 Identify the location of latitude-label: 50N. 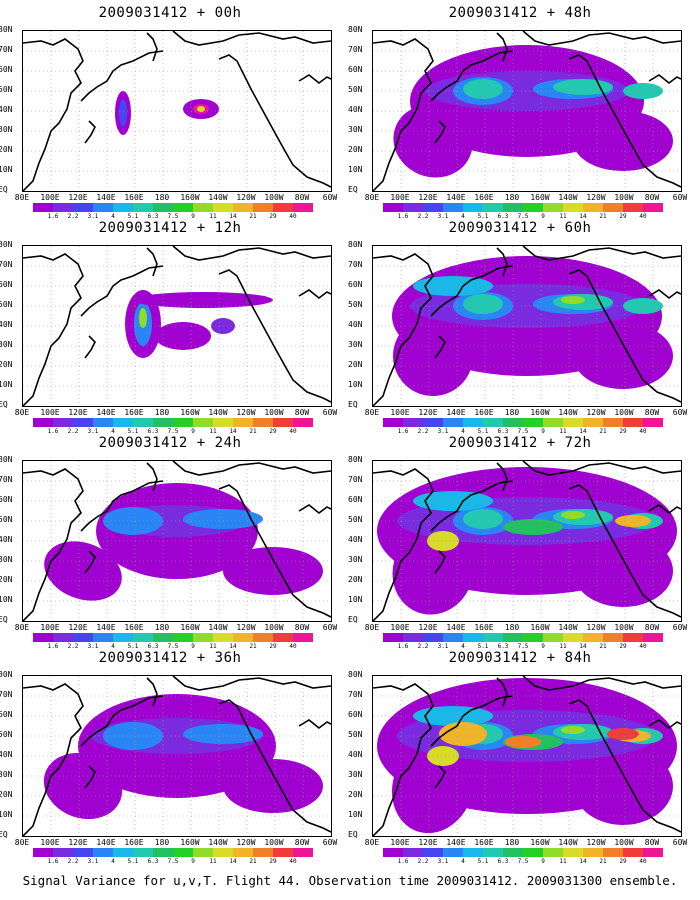
(6, 519).